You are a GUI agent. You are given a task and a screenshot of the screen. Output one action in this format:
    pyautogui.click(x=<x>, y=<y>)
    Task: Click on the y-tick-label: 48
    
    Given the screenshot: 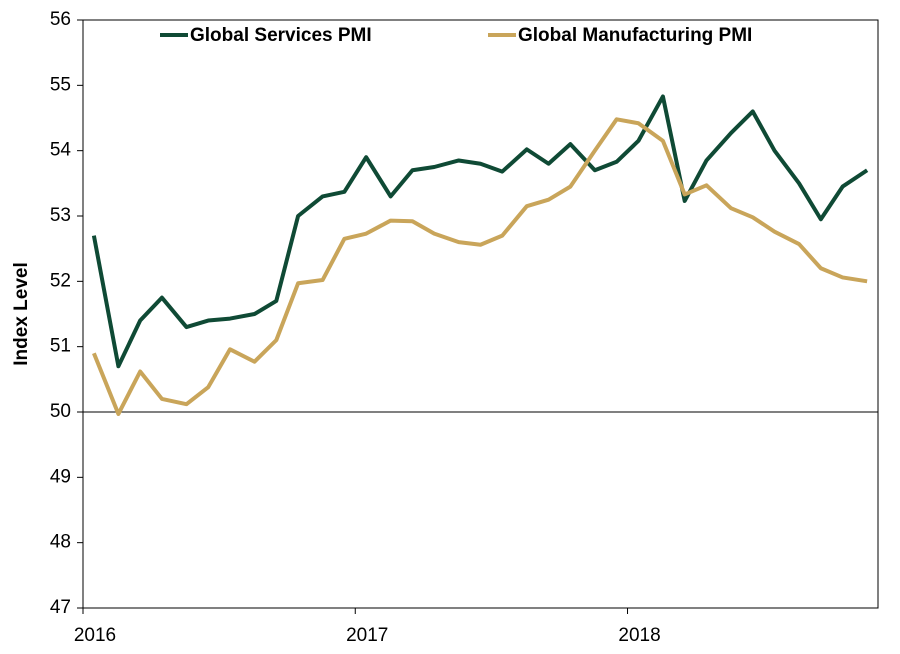 What is the action you would take?
    pyautogui.click(x=60, y=542)
    